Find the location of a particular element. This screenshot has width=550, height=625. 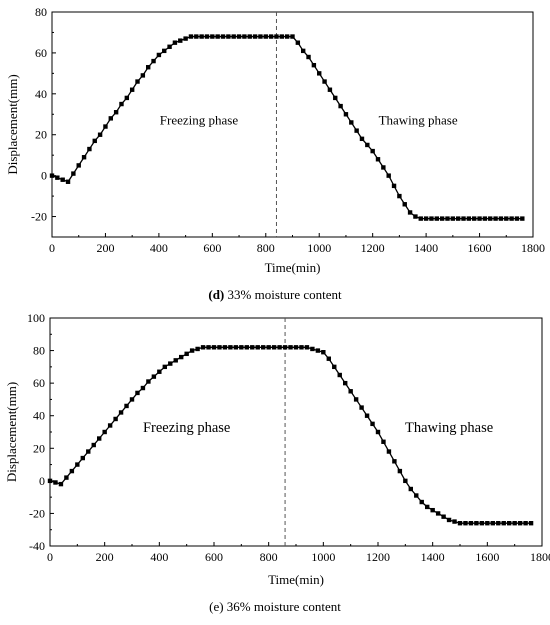

y-axis-title: Displacement(mm) is located at coordinates (12, 124).